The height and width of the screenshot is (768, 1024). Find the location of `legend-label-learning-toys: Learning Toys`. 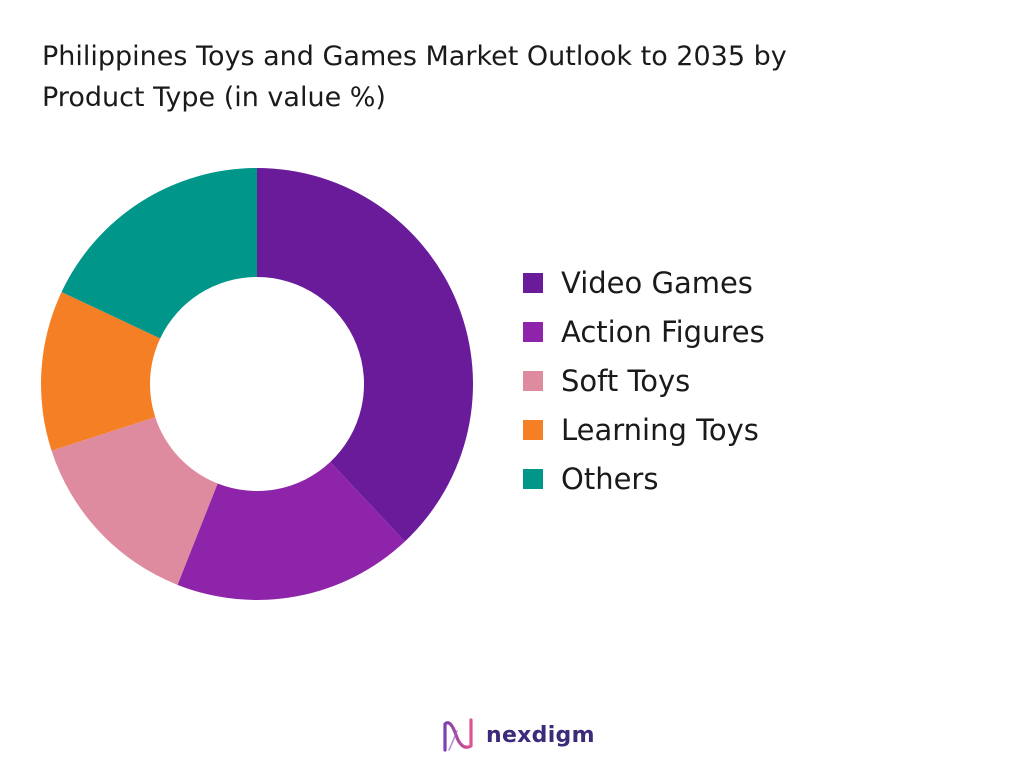

legend-label-learning-toys: Learning Toys is located at coordinates (660, 429).